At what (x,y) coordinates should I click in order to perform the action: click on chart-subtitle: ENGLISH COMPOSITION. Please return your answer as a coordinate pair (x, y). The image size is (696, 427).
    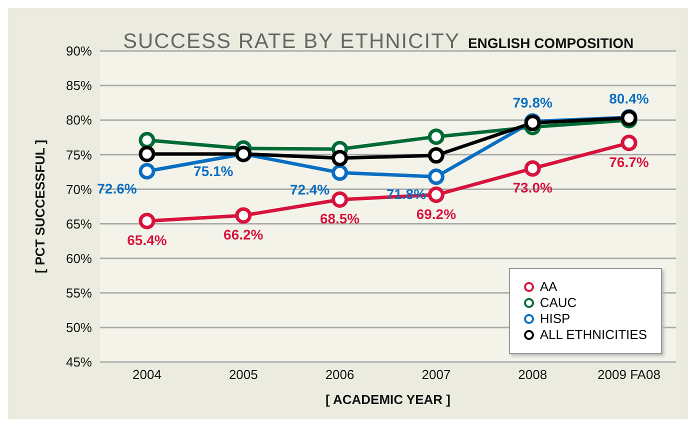
    Looking at the image, I should click on (551, 43).